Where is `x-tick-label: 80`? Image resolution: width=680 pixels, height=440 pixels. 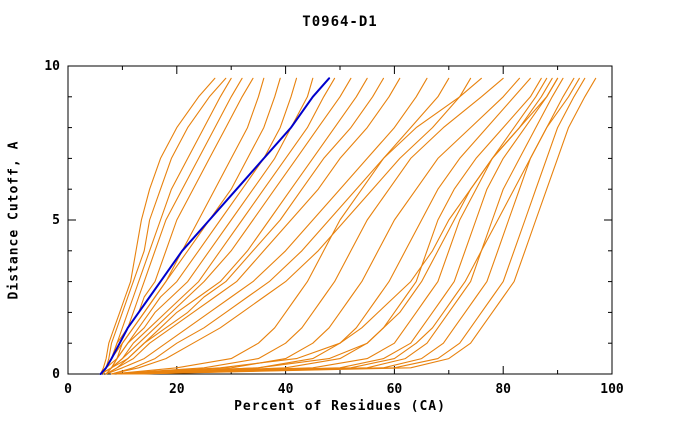 x-tick-label: 80 is located at coordinates (503, 389).